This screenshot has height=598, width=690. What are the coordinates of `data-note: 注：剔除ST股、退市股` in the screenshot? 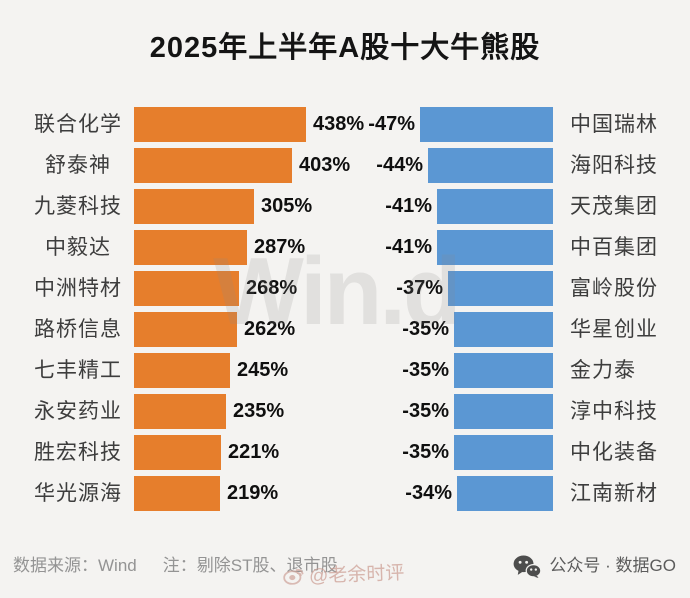 It's located at (250, 565).